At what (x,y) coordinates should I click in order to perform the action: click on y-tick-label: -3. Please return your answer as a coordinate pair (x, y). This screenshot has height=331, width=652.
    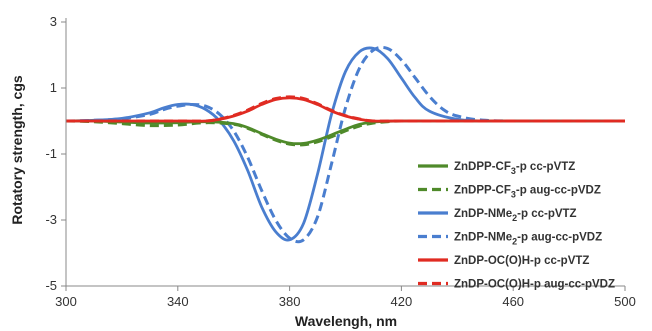
    Looking at the image, I should click on (51, 219).